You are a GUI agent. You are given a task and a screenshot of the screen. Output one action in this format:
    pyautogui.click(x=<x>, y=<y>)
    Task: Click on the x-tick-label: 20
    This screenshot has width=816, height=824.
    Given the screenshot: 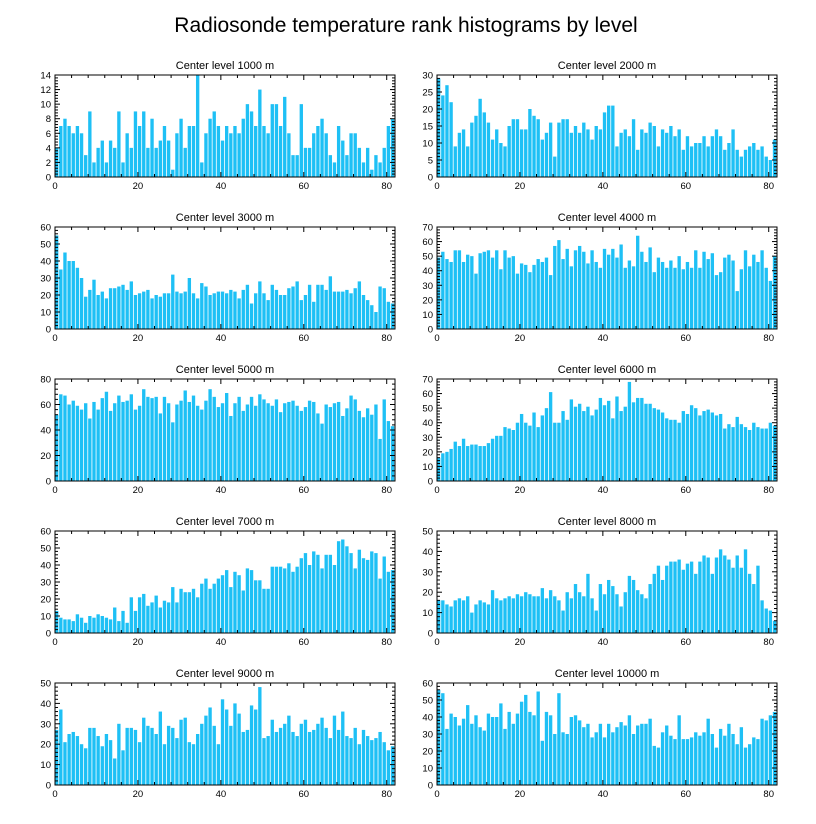 What is the action you would take?
    pyautogui.click(x=520, y=490)
    